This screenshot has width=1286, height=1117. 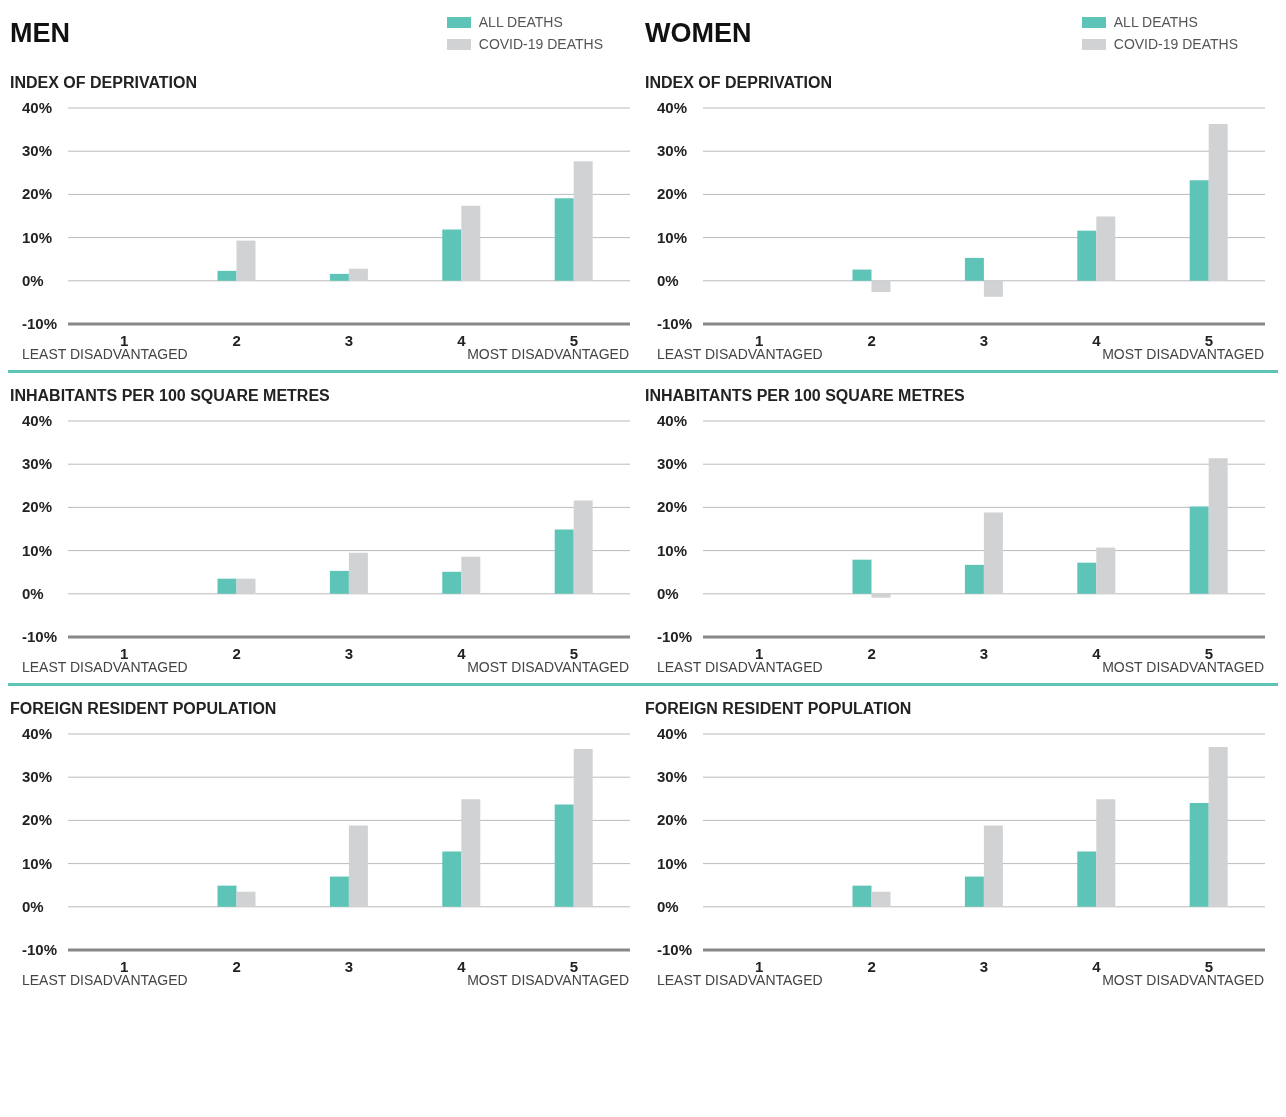 What do you see at coordinates (40, 33) in the screenshot?
I see `chart-title: MEN` at bounding box center [40, 33].